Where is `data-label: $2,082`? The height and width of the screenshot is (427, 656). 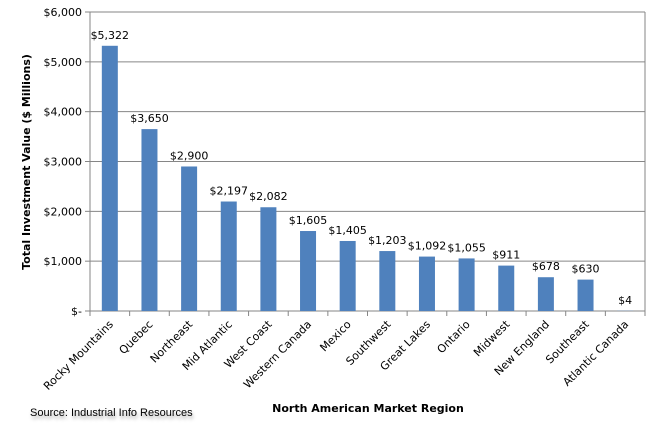 data-label: $2,082 is located at coordinates (268, 196).